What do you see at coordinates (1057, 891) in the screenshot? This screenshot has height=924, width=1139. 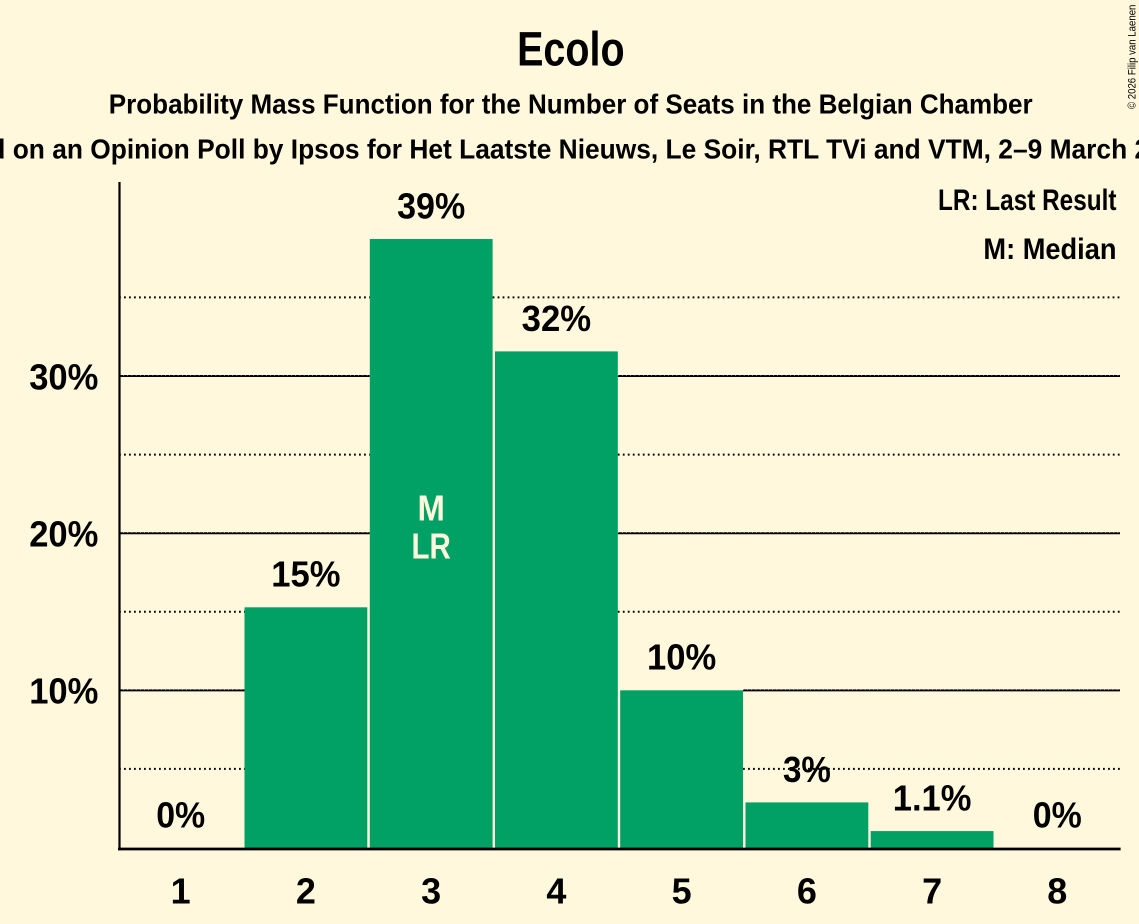 I see `svg-text: 8` at bounding box center [1057, 891].